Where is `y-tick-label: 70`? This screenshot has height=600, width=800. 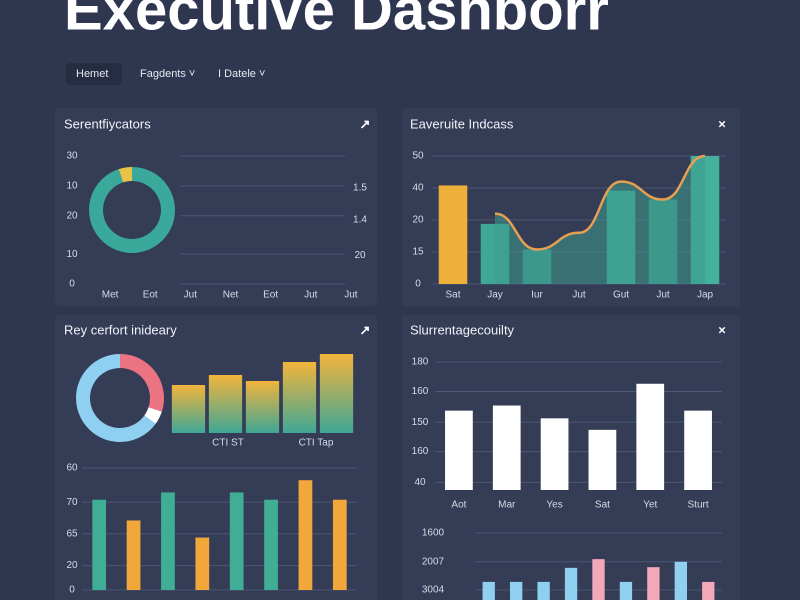
y-tick-label: 70 is located at coordinates (72, 502).